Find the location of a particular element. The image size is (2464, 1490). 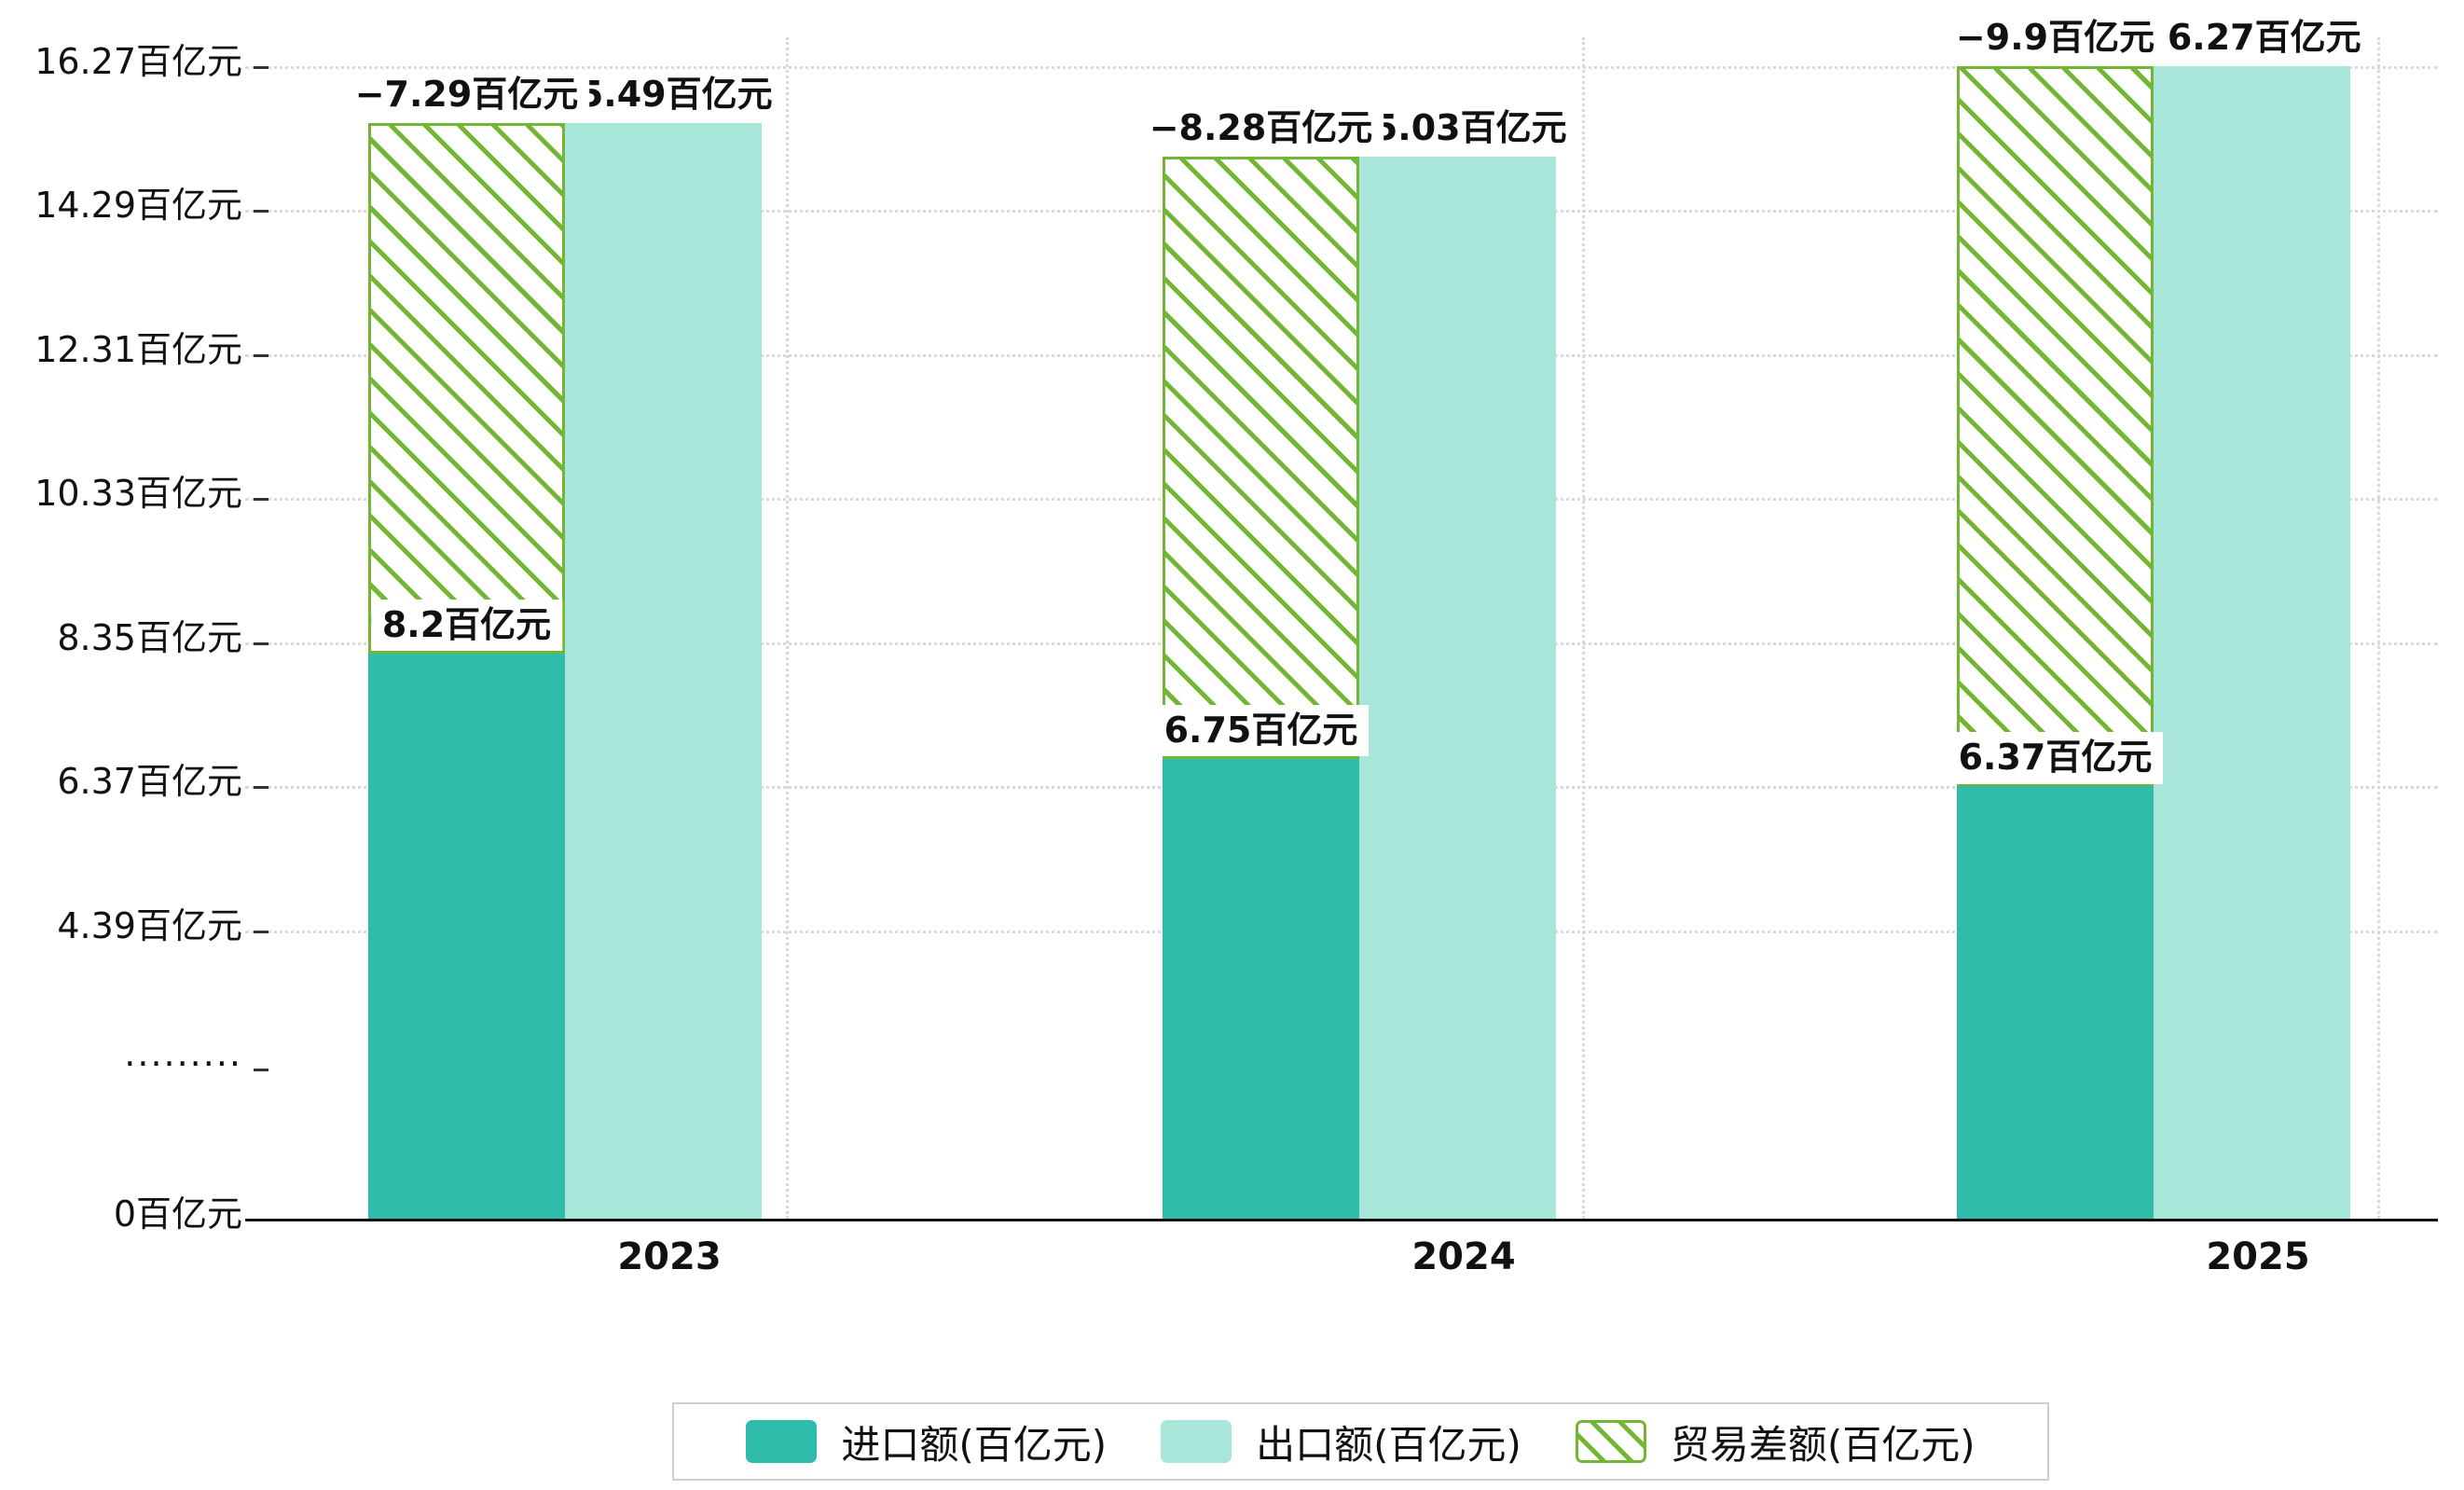

y-tick-label: 8.35百亿元 is located at coordinates (149, 637).